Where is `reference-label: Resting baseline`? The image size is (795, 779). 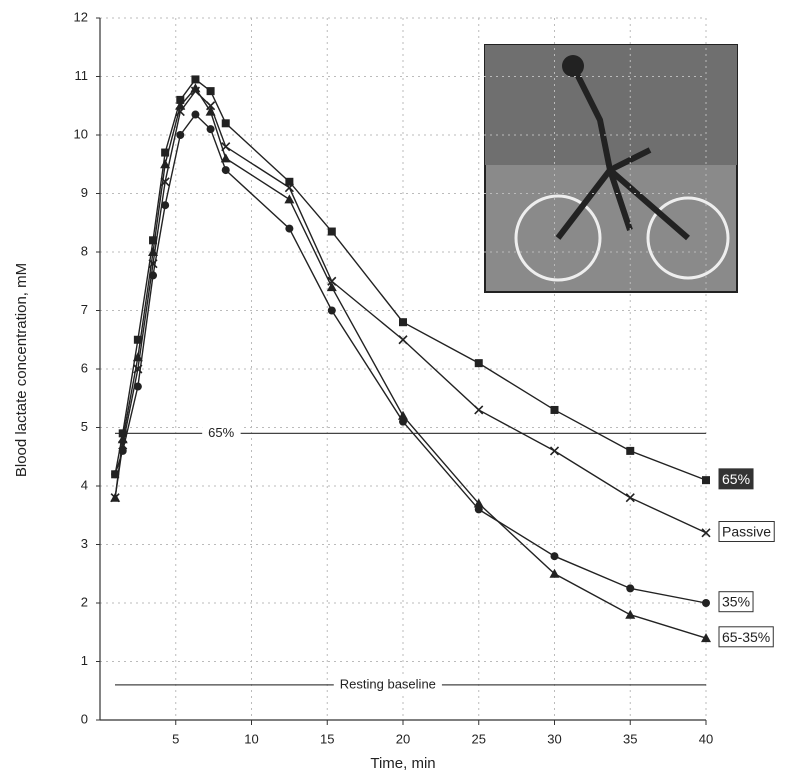
reference-label: Resting baseline is located at coordinates (388, 683).